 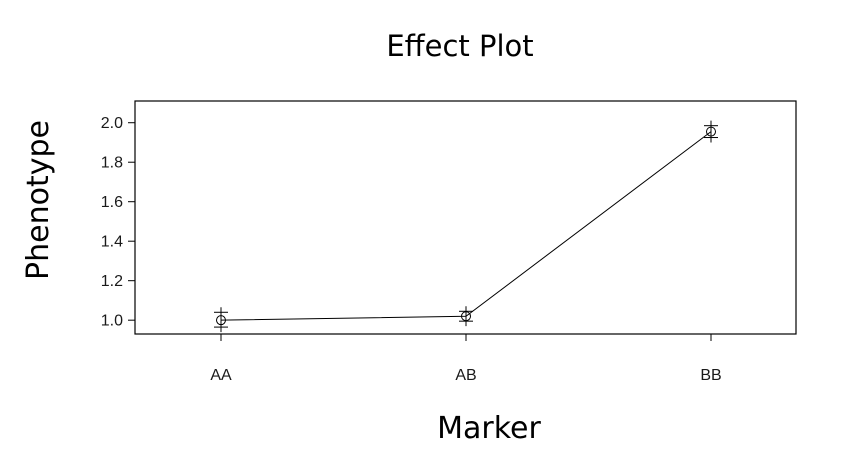 What do you see at coordinates (112, 242) in the screenshot?
I see `y-tick-label: 1.4` at bounding box center [112, 242].